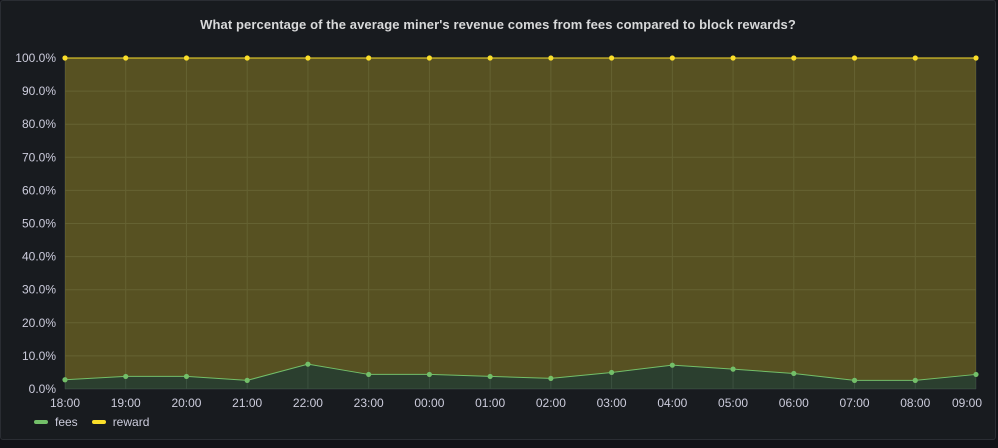 The width and height of the screenshot is (998, 448). I want to click on page-background-strip, so click(499, 444).